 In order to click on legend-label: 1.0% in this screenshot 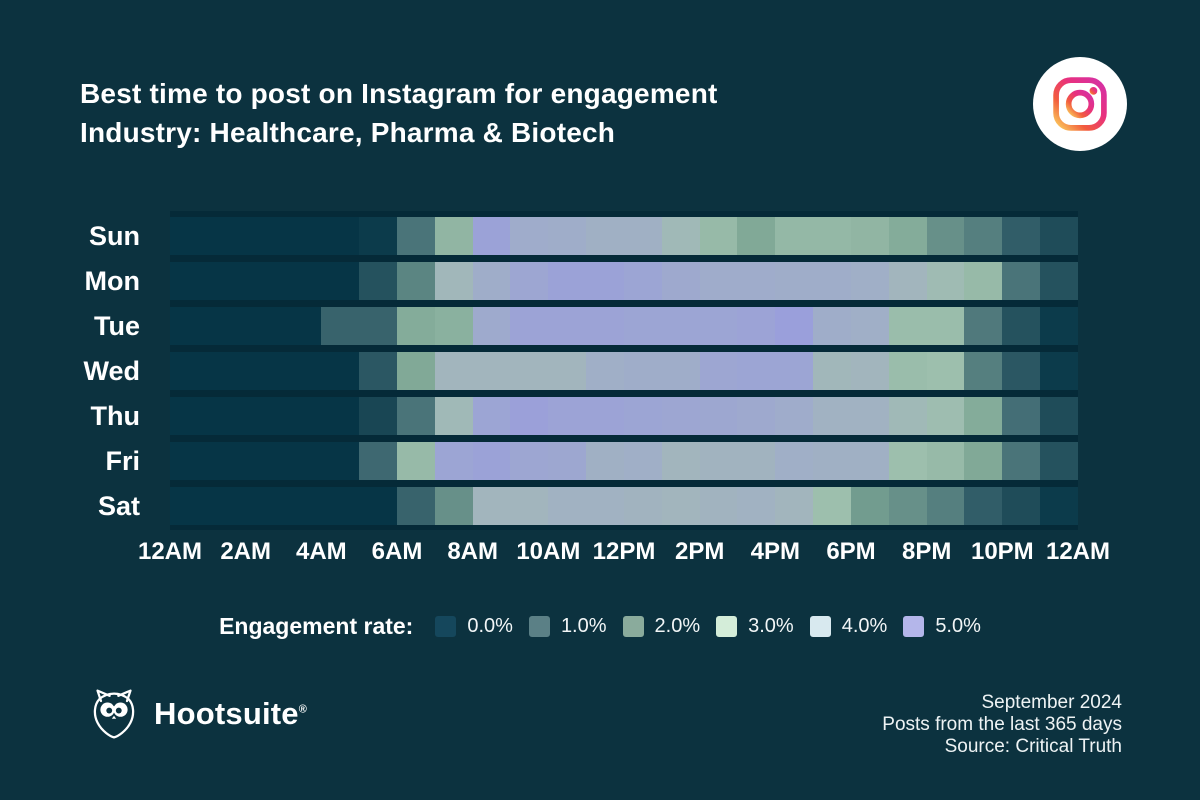, I will do `click(583, 626)`.